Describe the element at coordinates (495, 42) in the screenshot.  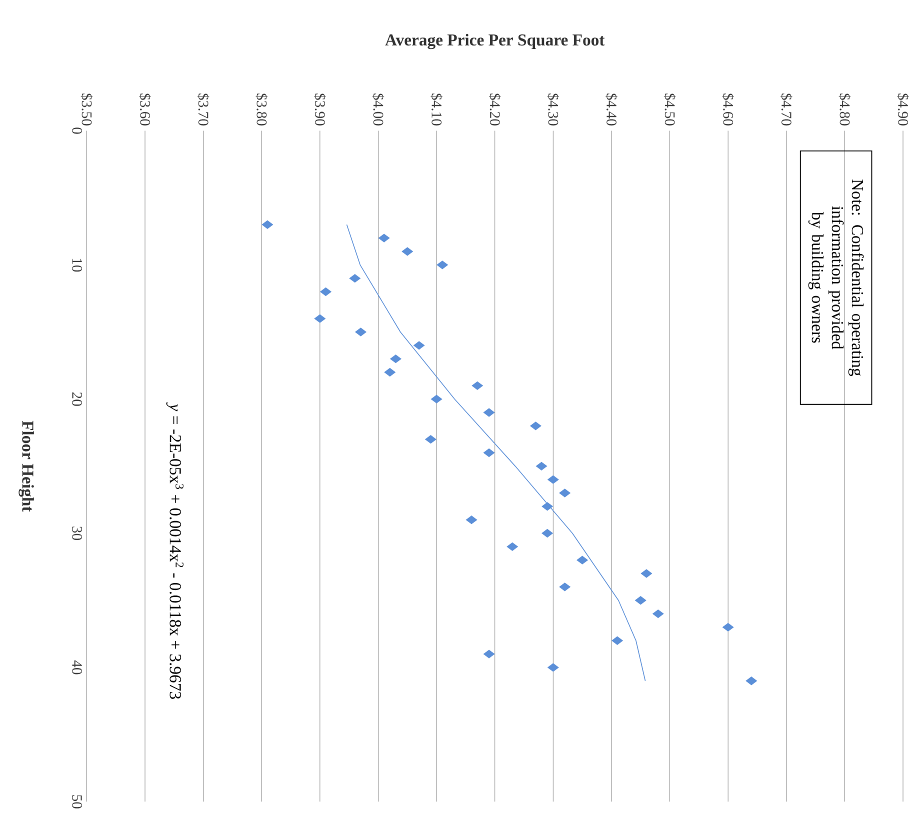
I see `x-axis-title: Average Price Per Square Foot` at that location.